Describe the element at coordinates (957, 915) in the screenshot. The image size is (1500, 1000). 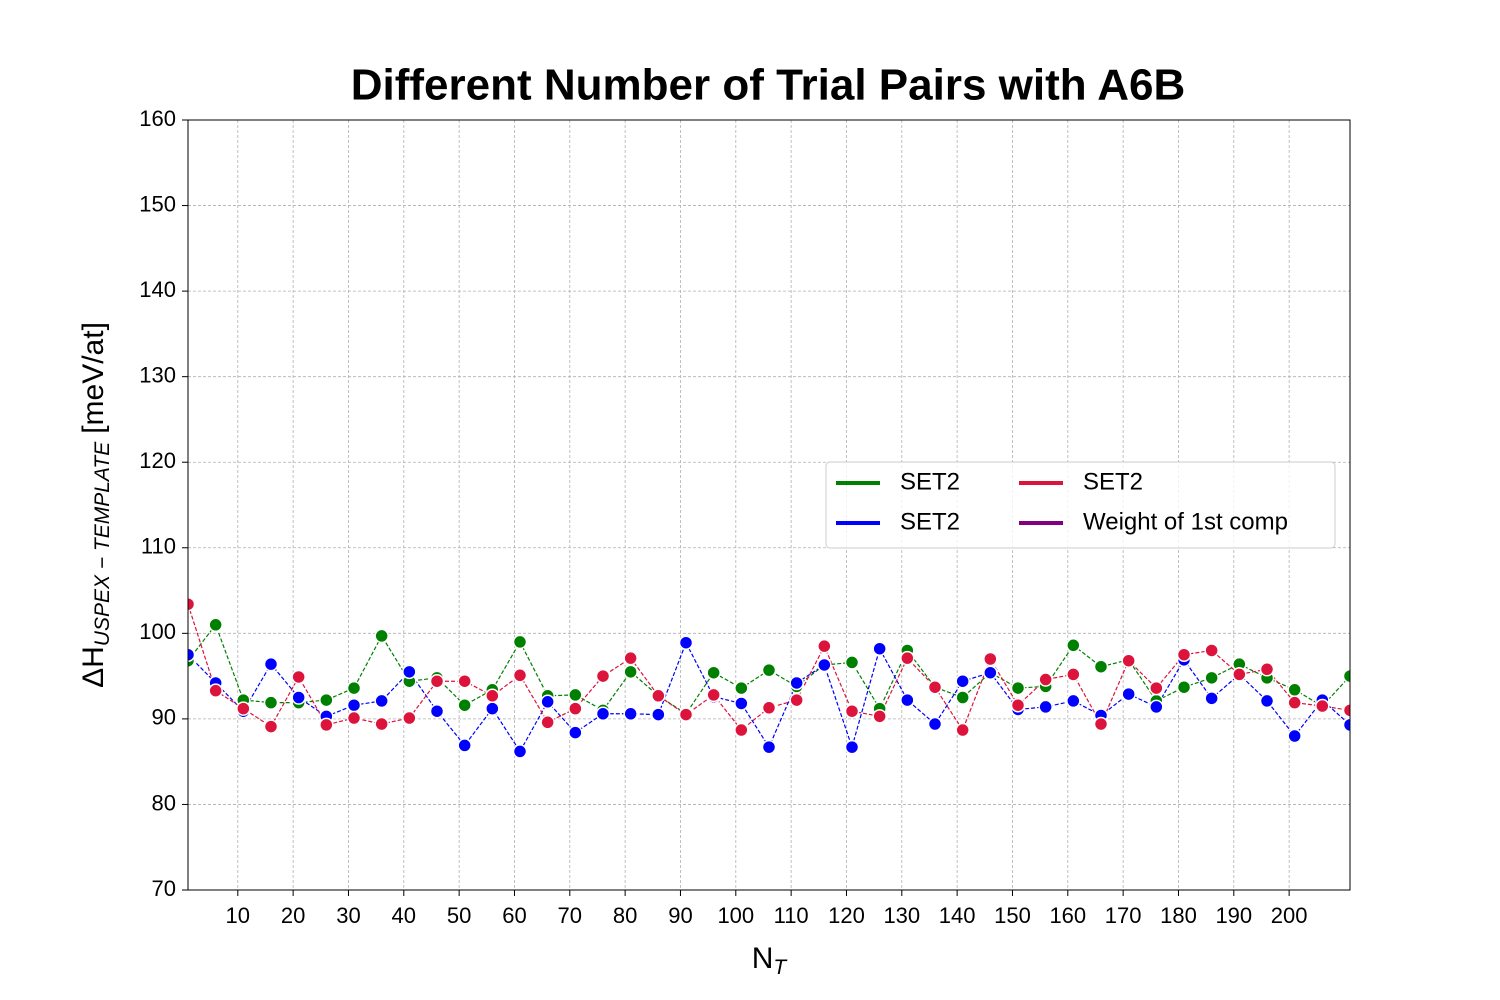
I see `x-tick-label: 140` at that location.